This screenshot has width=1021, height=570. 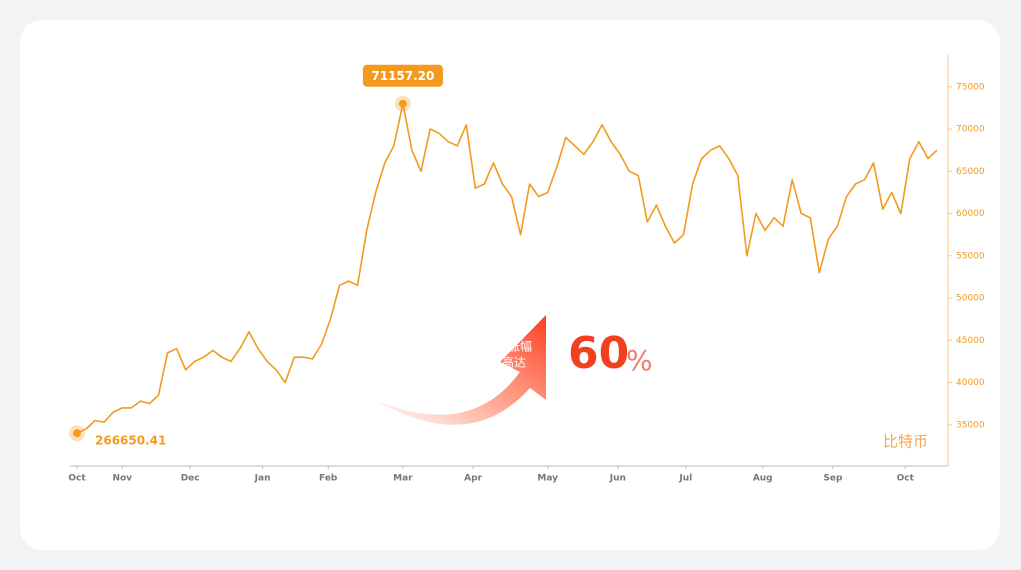 What do you see at coordinates (460, 370) in the screenshot?
I see `growth-arrow` at bounding box center [460, 370].